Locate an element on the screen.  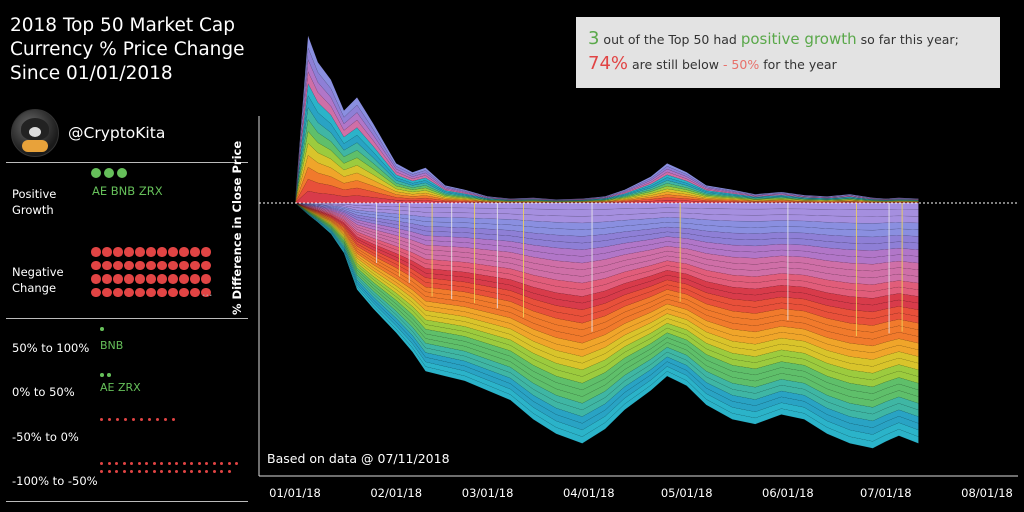
x-tick-label: 02/01/18 is located at coordinates (396, 493).